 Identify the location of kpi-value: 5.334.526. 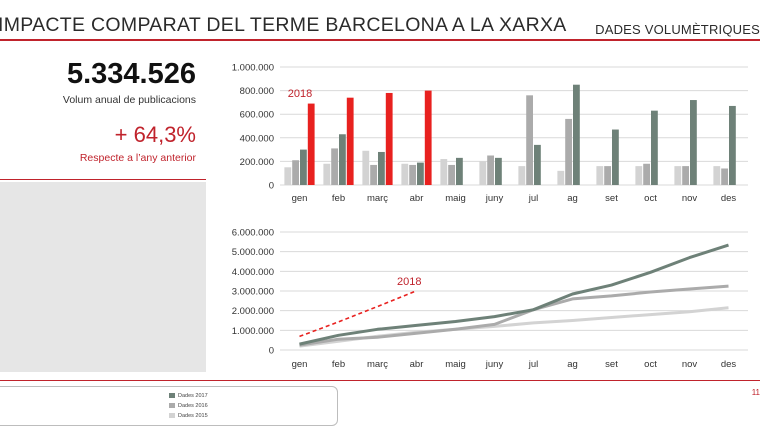
(131, 74).